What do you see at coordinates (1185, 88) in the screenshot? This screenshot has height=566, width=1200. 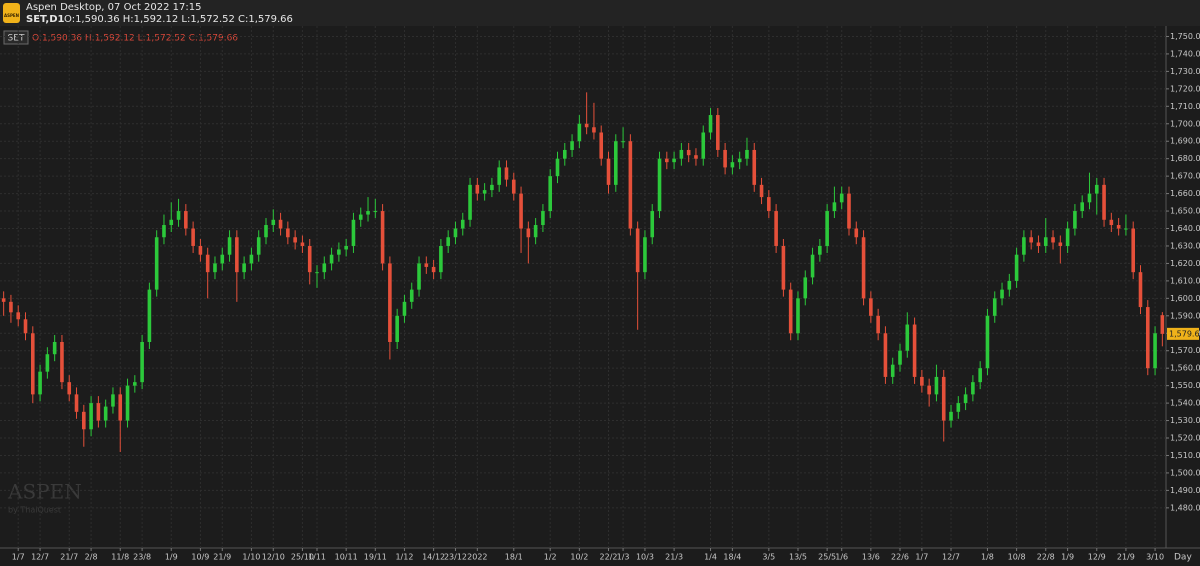 I see `y-tick-label: 1,720.00` at bounding box center [1185, 88].